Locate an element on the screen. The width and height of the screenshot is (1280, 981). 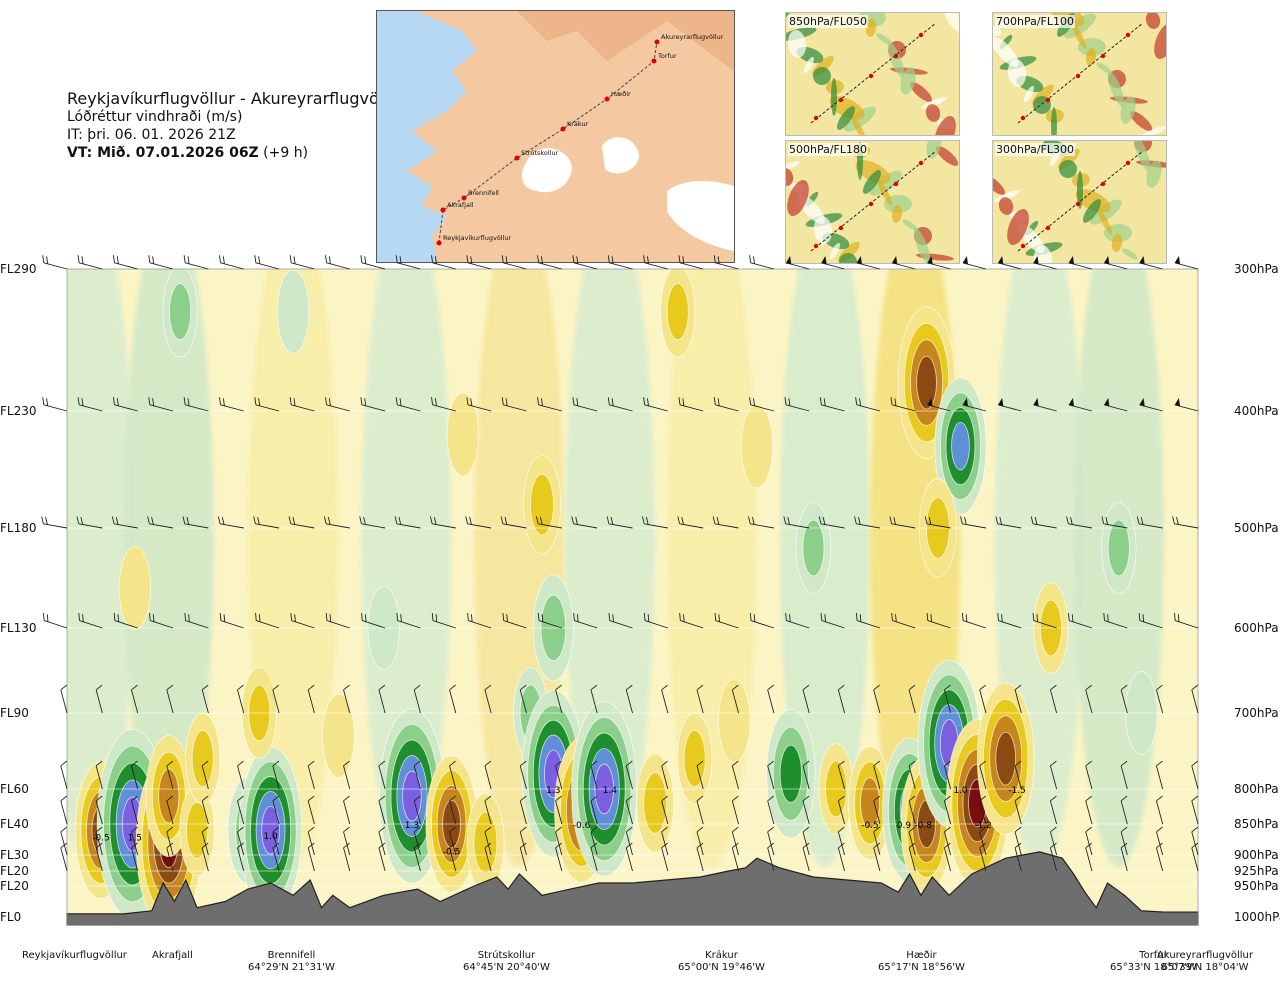
terrain-profile is located at coordinates (632, 888).